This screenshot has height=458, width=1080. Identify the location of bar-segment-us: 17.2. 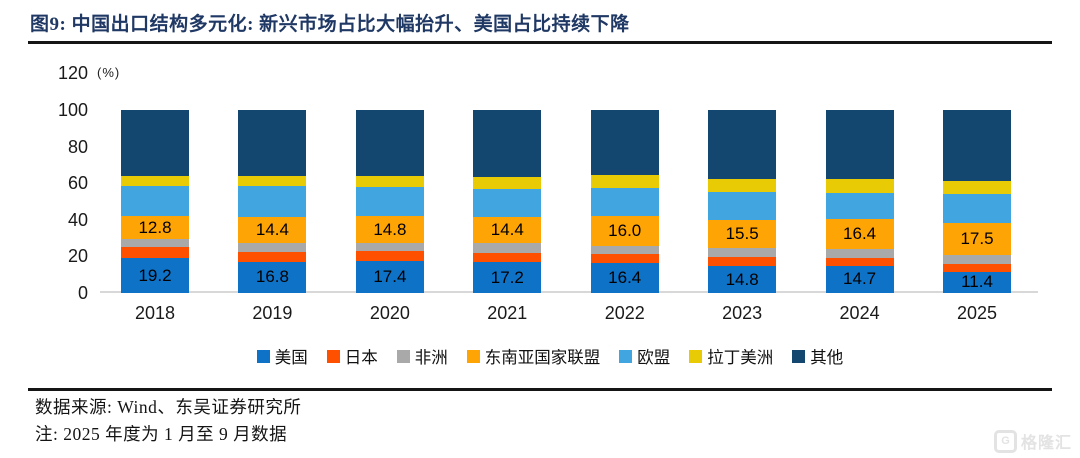
(507, 277).